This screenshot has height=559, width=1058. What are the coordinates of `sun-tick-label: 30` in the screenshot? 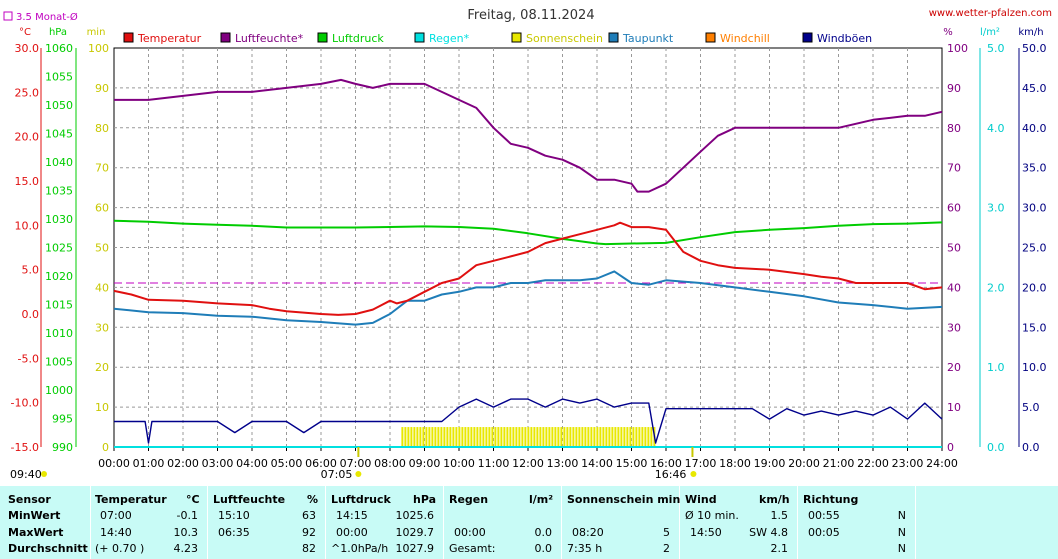 It's located at (102, 327).